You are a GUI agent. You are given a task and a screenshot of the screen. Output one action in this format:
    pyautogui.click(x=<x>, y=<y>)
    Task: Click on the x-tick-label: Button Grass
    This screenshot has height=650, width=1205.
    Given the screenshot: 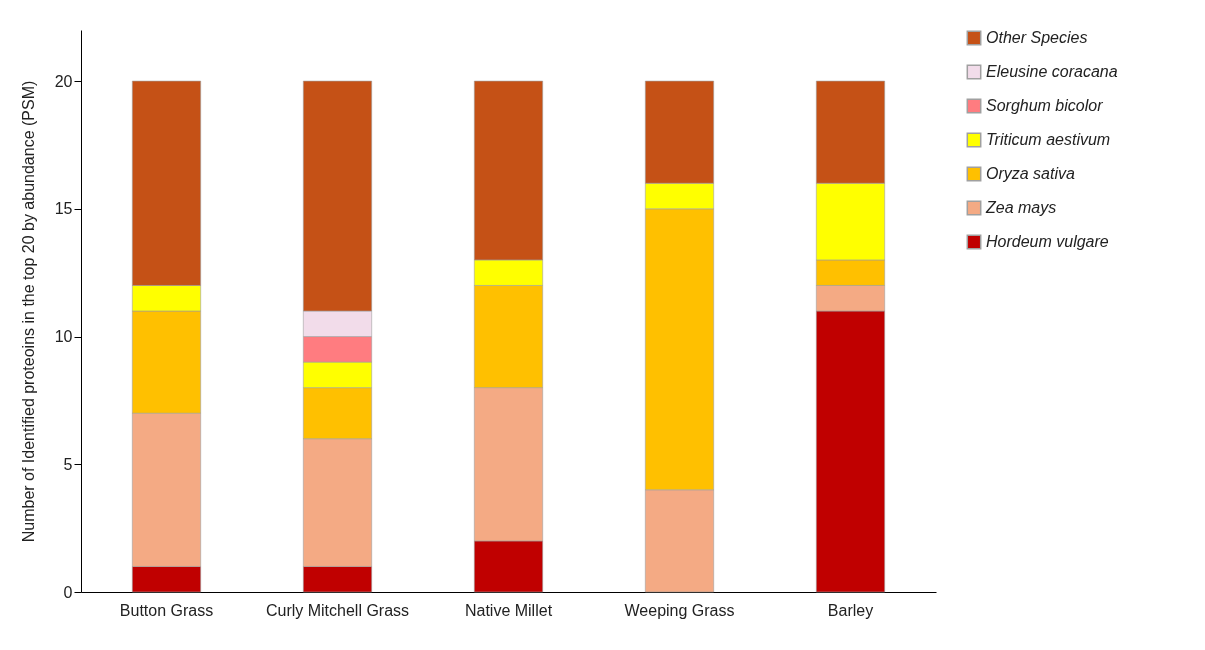 What is the action you would take?
    pyautogui.click(x=166, y=610)
    